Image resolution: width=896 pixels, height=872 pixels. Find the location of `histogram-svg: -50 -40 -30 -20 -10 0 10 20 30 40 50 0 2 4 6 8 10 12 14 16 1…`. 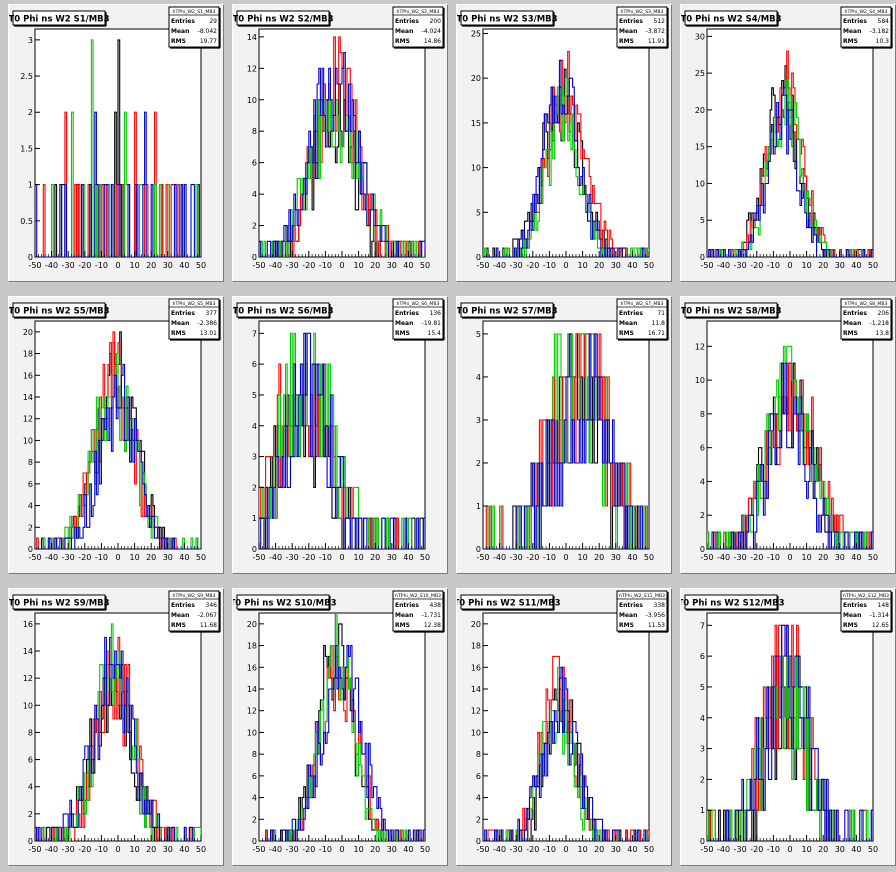

histogram-svg: -50 -40 -30 -20 -10 0 10 20 30 40 50 0 2 4 6 8 10 12 14 16 1… is located at coordinates (563, 722).